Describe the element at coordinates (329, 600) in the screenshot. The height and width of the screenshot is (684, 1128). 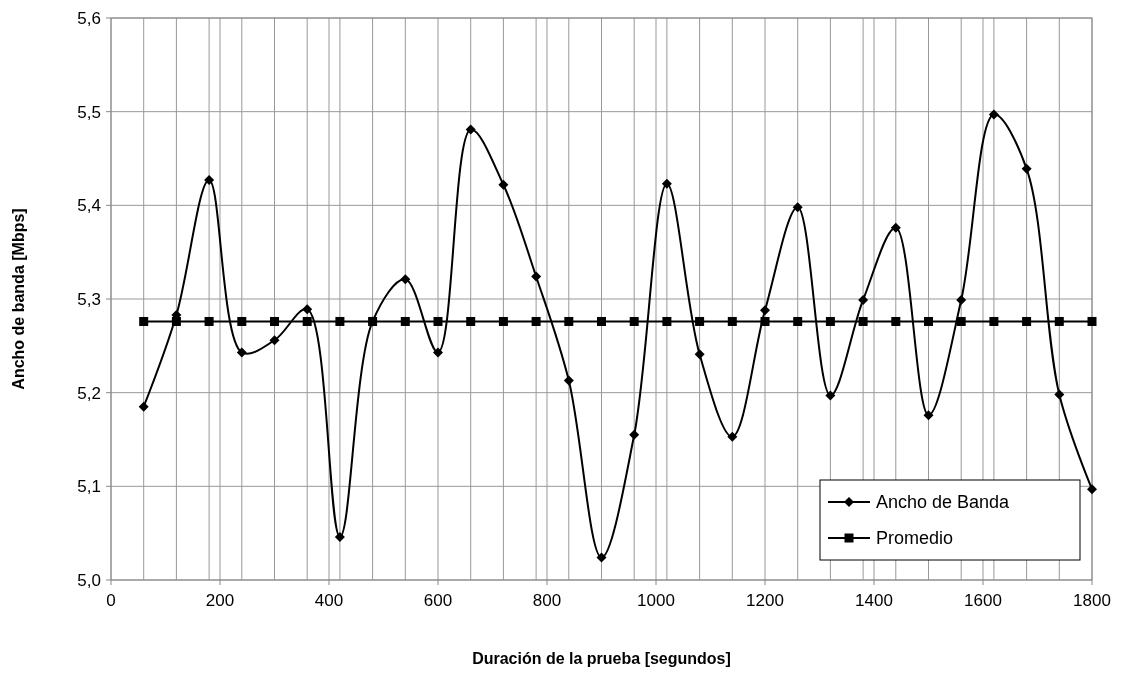
I see `x-tick-label: 400` at that location.